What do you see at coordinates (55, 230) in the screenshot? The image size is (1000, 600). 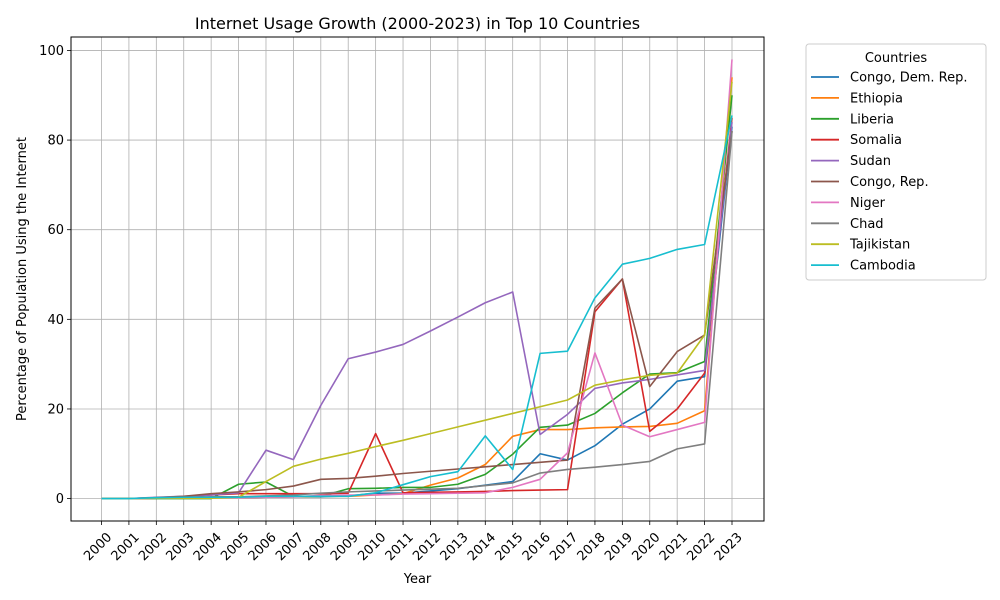 I see `y-tick-label: 60` at bounding box center [55, 230].